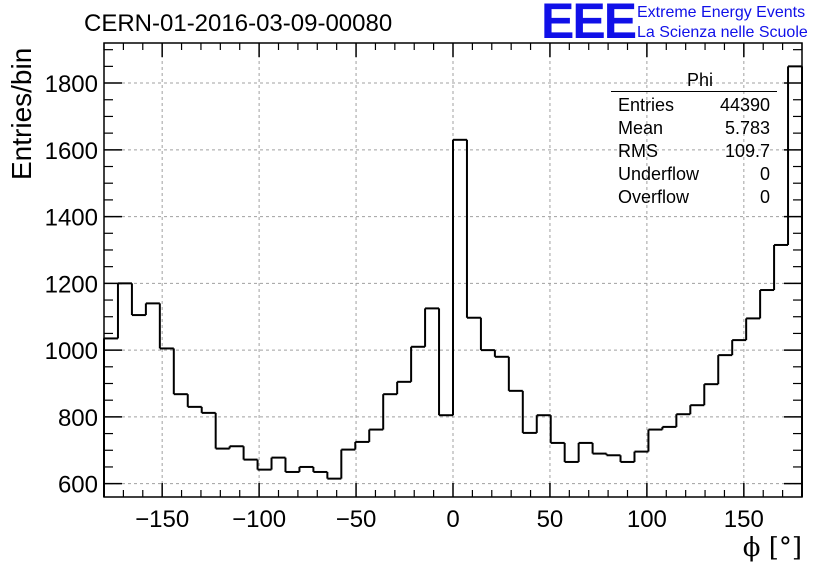  Describe the element at coordinates (71, 151) in the screenshot. I see `y-tick-label: 1600` at that location.